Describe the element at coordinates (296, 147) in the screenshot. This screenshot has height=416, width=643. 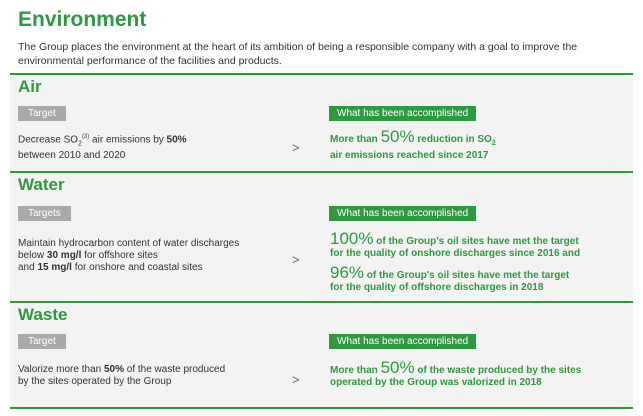
I see `air-arrow: >` at that location.